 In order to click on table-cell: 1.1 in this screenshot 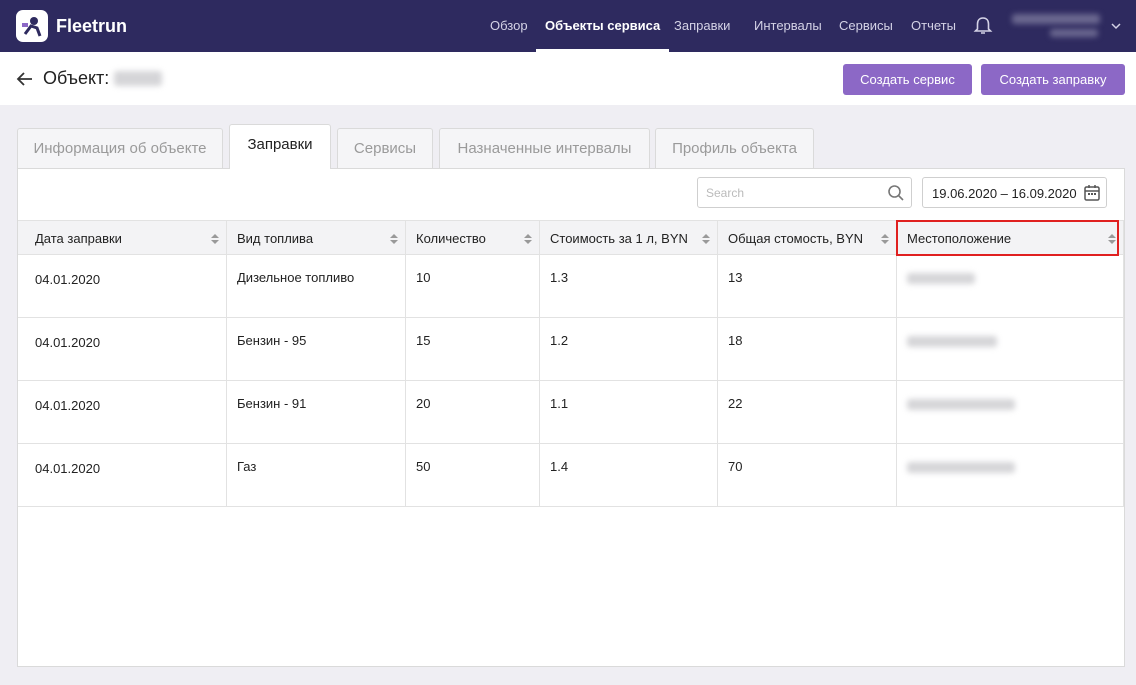, I will do `click(629, 412)`.